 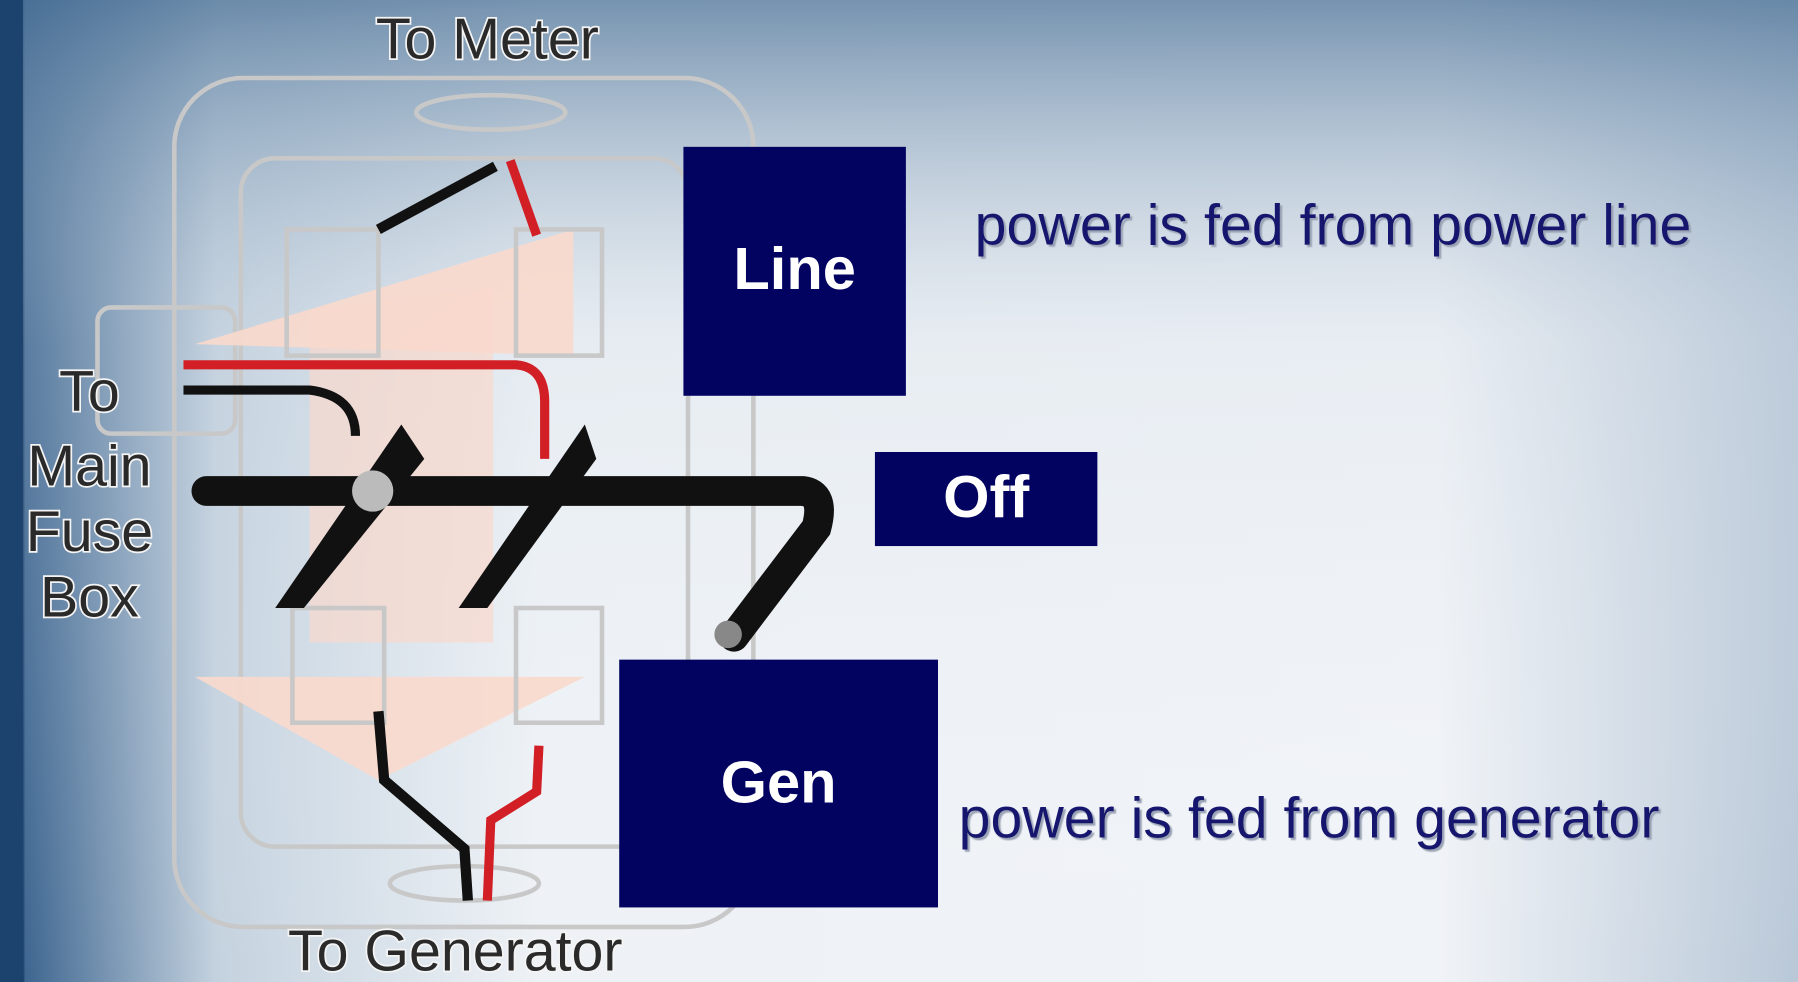 I want to click on handle-tip, so click(x=728, y=634).